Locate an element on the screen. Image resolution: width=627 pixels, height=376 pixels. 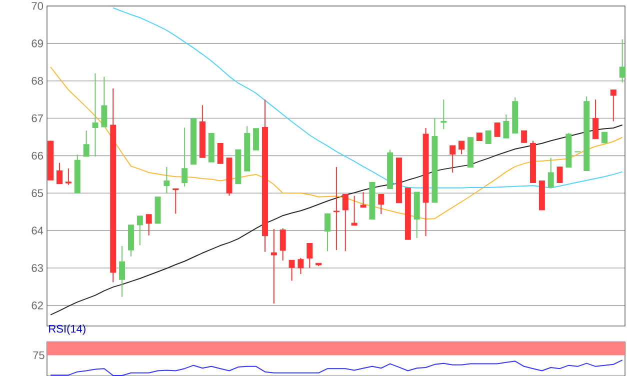
text: 75 is located at coordinates (38, 355).